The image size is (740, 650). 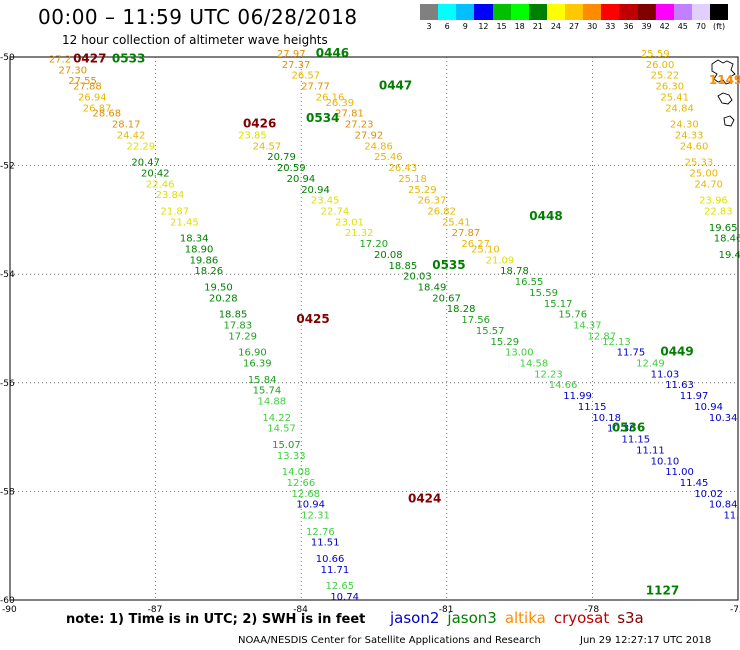 I want to click on color-scale-label: 15, so click(x=501, y=26).